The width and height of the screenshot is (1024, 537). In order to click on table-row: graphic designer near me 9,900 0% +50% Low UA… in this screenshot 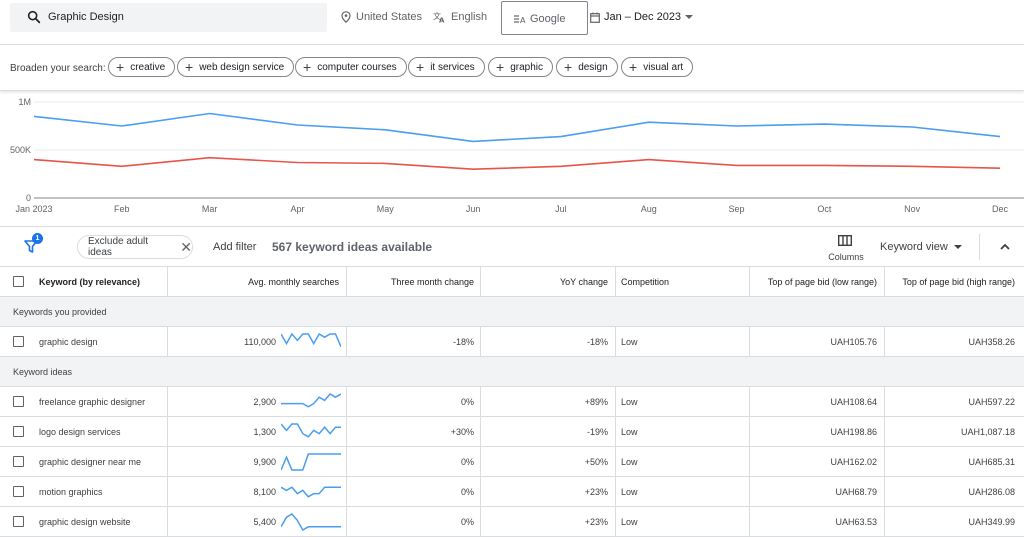, I will do `click(512, 462)`.